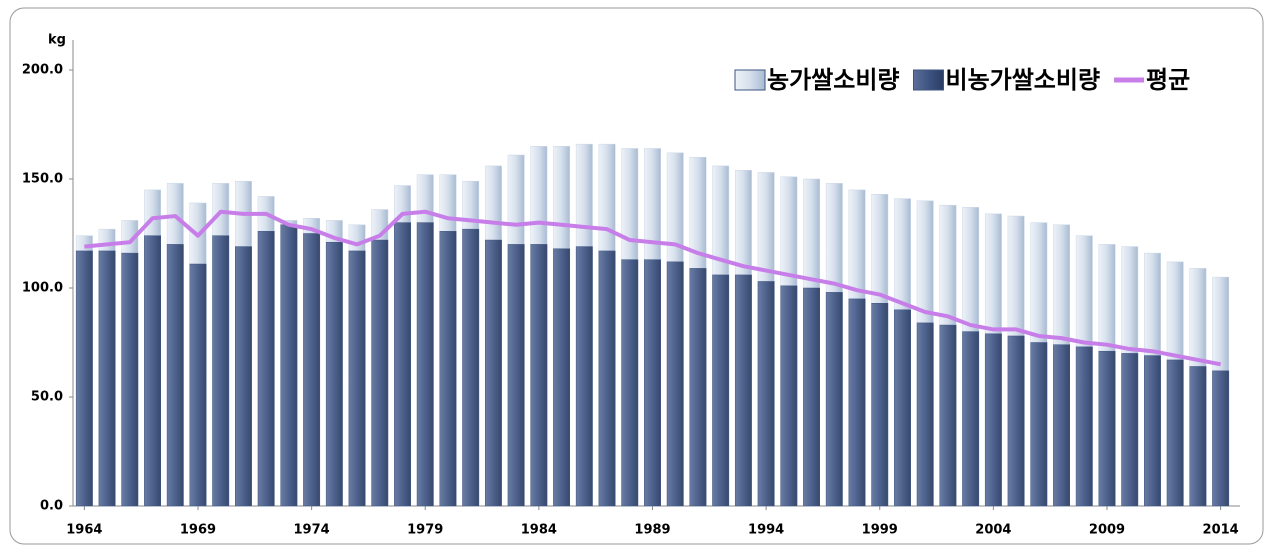 The width and height of the screenshot is (1274, 553). What do you see at coordinates (84, 530) in the screenshot?
I see `x-tick-label: 1964` at bounding box center [84, 530].